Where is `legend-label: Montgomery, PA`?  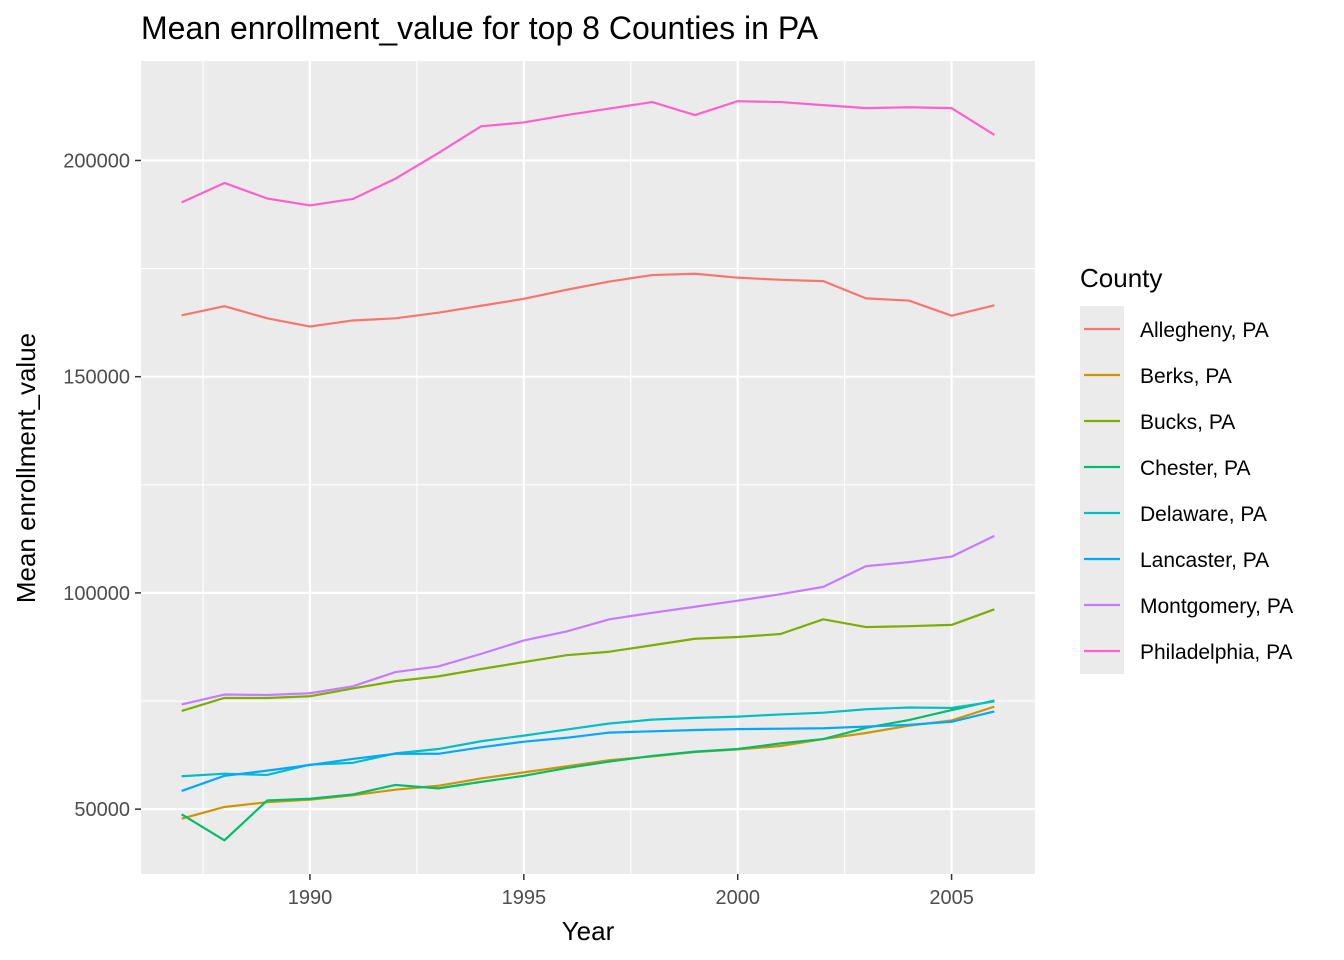
legend-label: Montgomery, PA is located at coordinates (1216, 606).